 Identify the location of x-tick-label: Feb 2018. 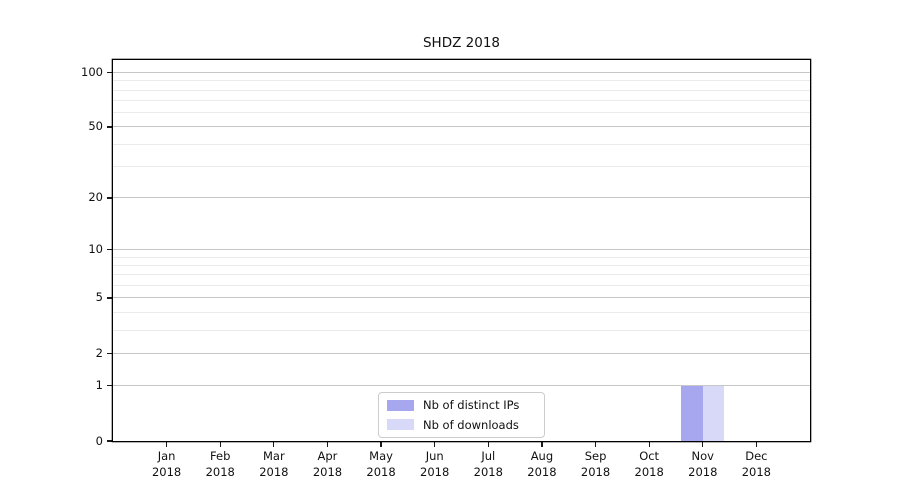
(220, 464).